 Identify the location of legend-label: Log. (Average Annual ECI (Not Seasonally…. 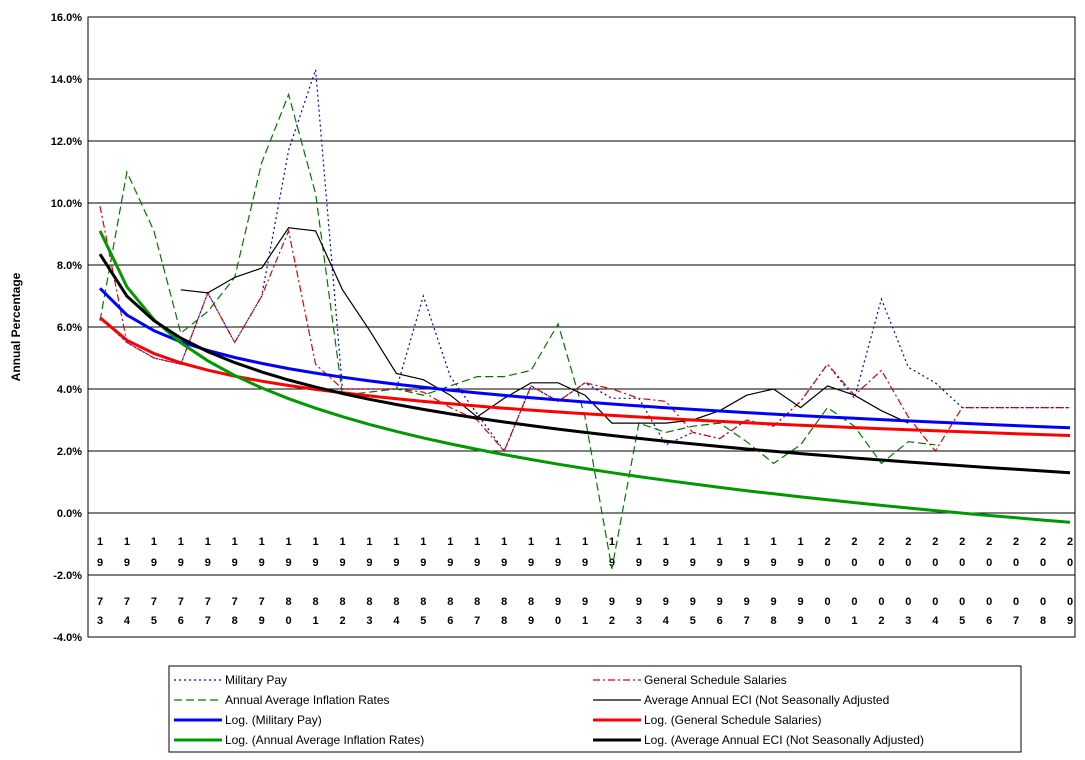
(784, 740).